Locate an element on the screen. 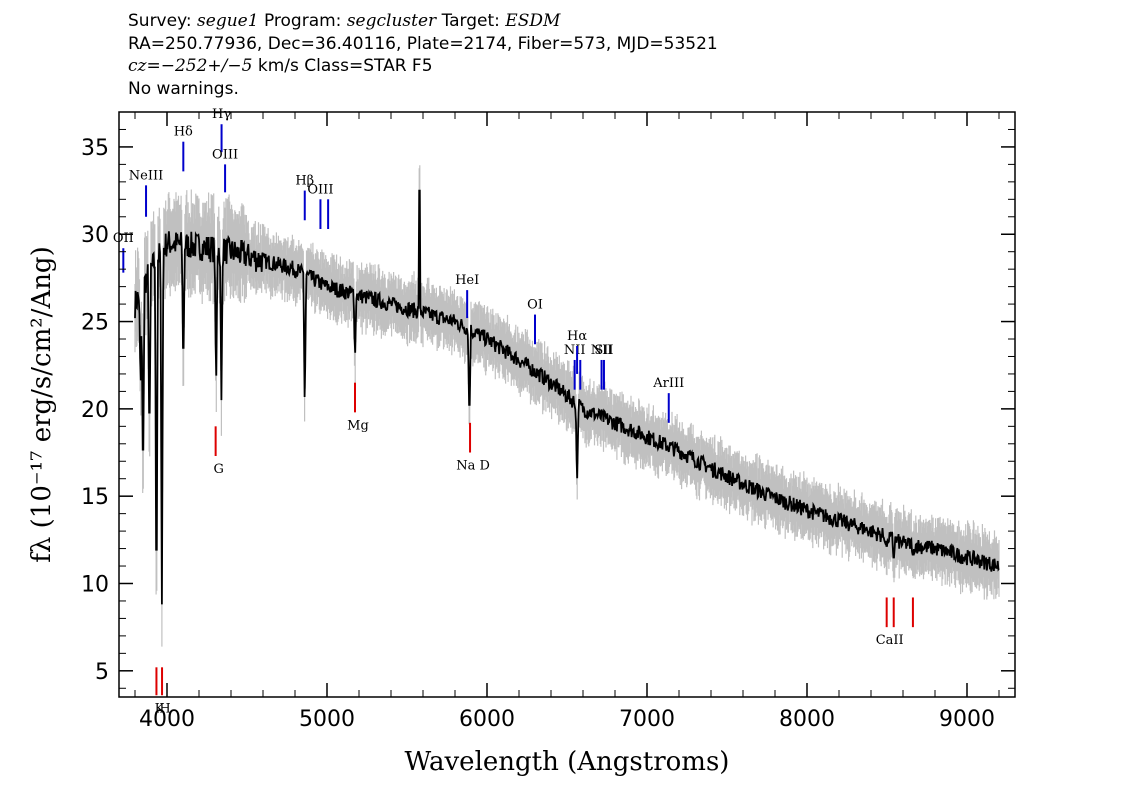 This screenshot has width=1134, height=810. emission-label: Hγ is located at coordinates (221, 114).